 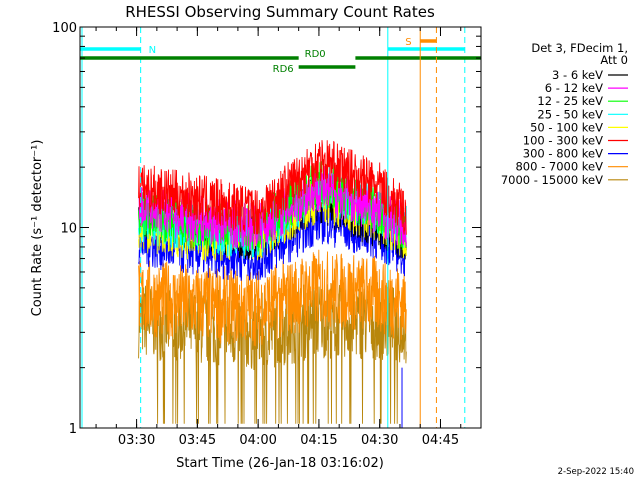 I want to click on x-tick-label-1: 03:30, so click(x=136, y=440).